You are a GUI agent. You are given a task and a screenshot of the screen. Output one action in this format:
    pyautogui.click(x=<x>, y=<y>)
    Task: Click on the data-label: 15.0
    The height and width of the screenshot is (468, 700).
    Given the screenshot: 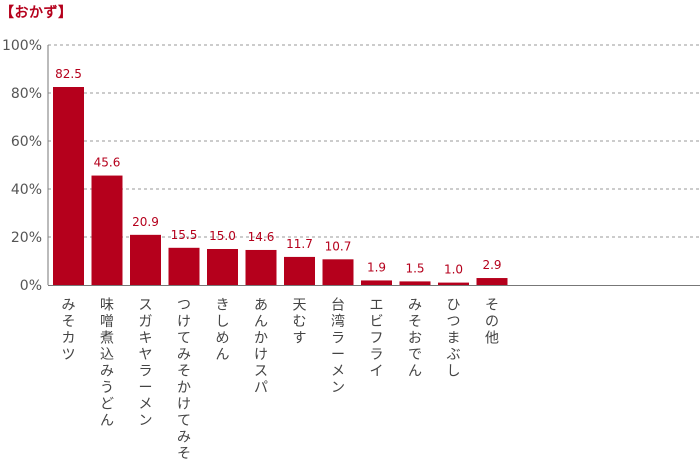 What is the action you would take?
    pyautogui.click(x=222, y=236)
    